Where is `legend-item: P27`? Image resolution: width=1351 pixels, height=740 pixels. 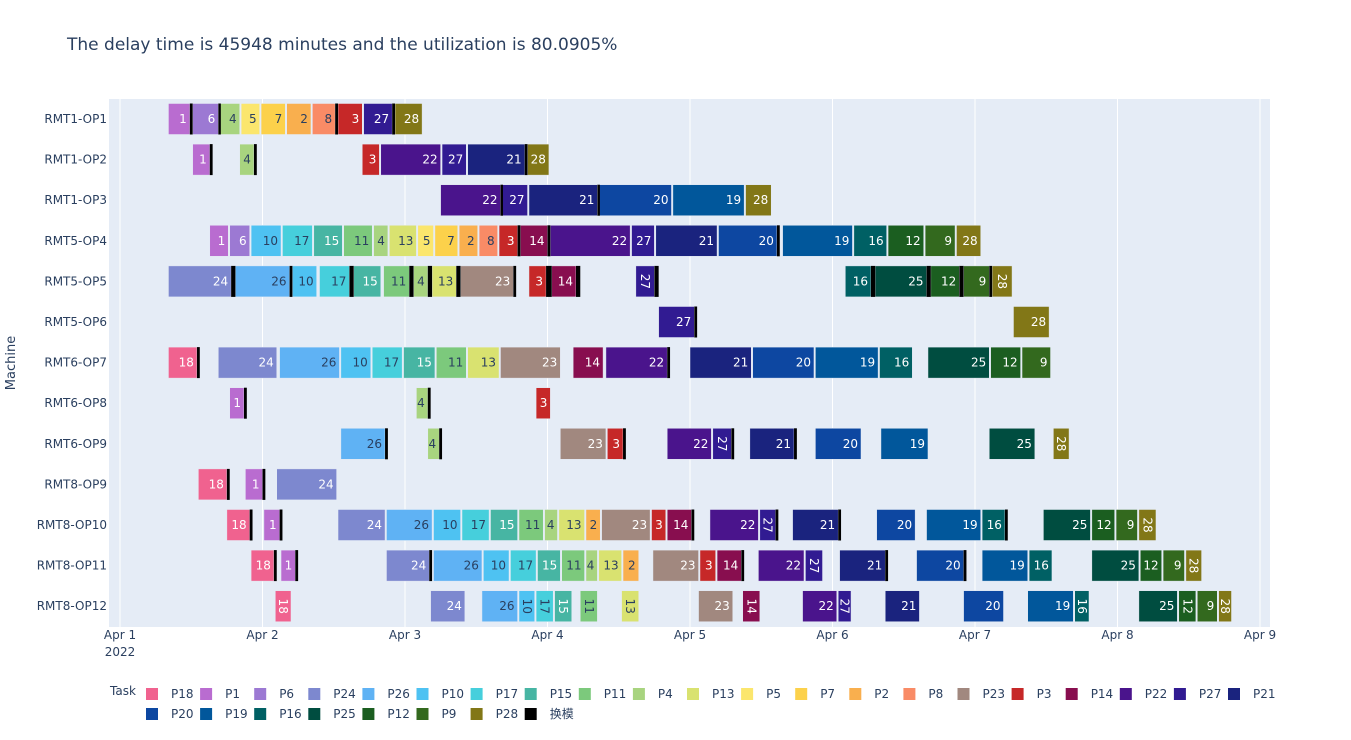
legend-item: P27 is located at coordinates (1210, 694).